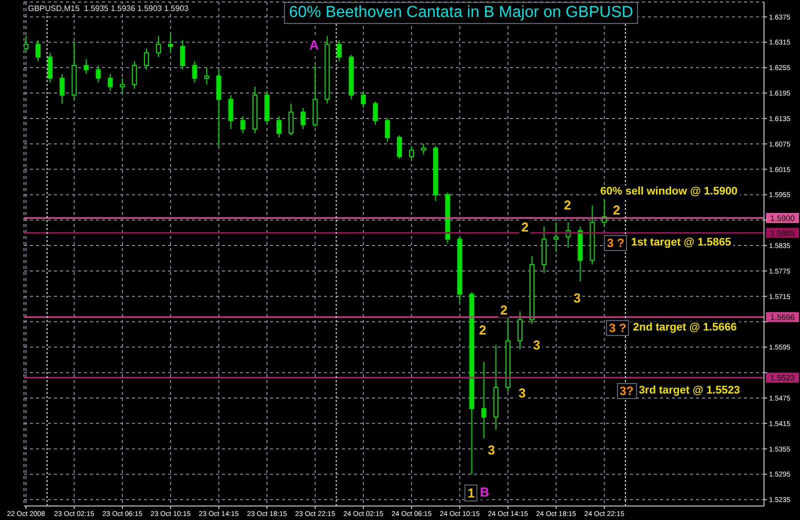 Image resolution: width=800 pixels, height=520 pixels. Describe the element at coordinates (685, 328) in the screenshot. I see `annotation: 2nd target @ 1.5666` at that location.